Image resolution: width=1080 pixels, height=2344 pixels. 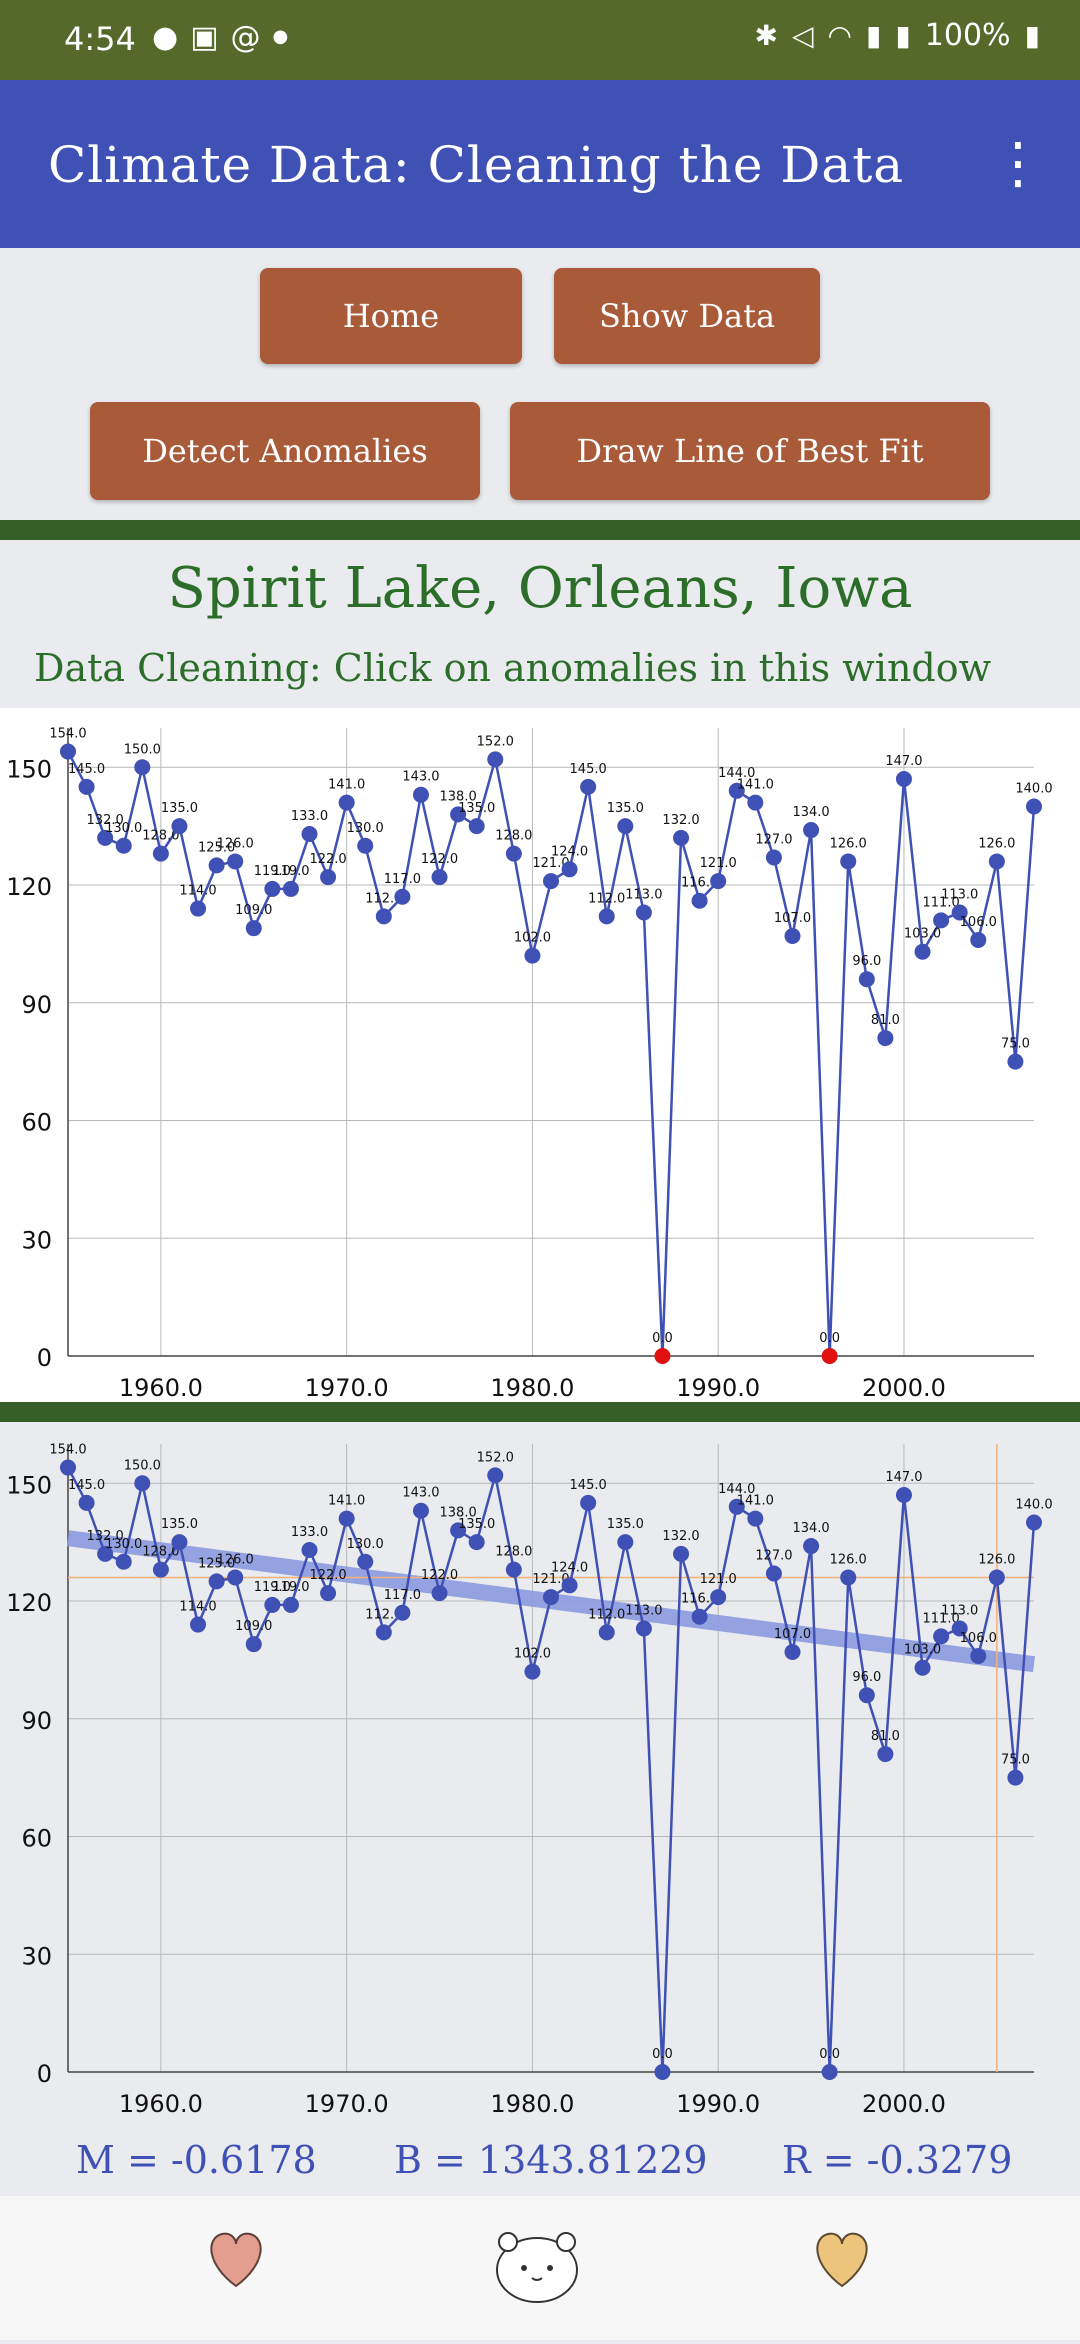 I want to click on detect-anomalies-button: Detect Anomalies, so click(x=285, y=451).